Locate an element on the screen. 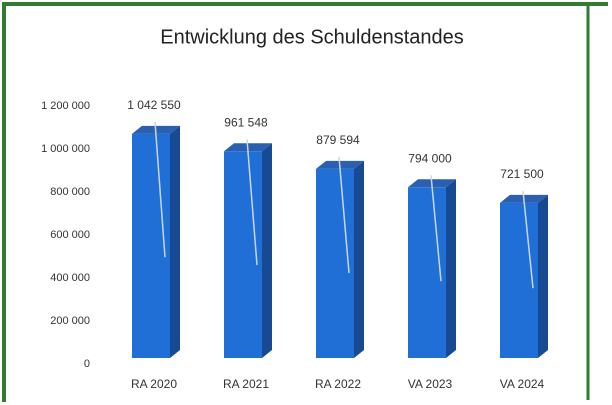  x-tick-label: RA 2021 is located at coordinates (246, 384).